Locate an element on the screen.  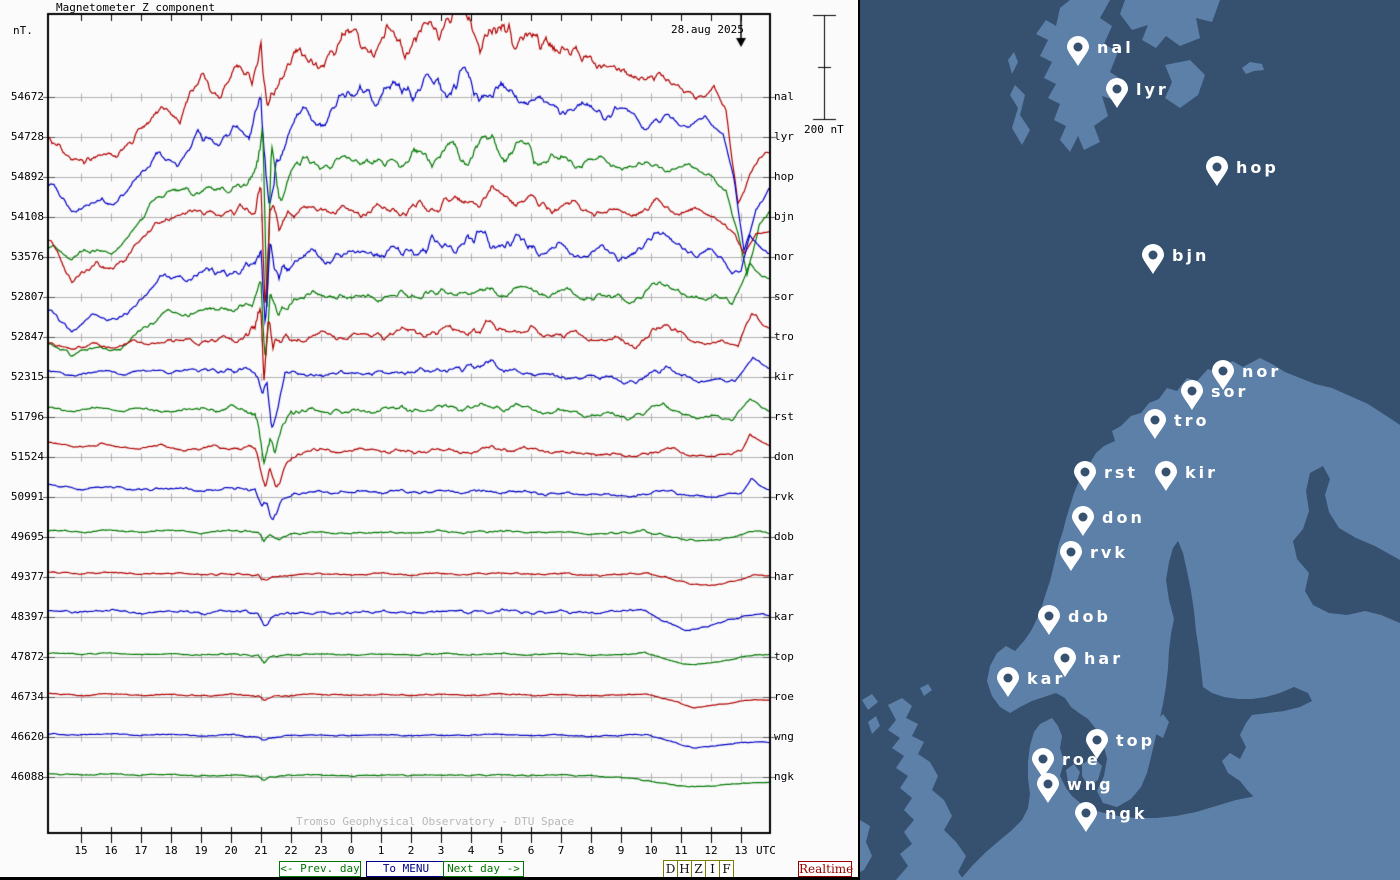
ireland-sliver is located at coordinates (866, 846).